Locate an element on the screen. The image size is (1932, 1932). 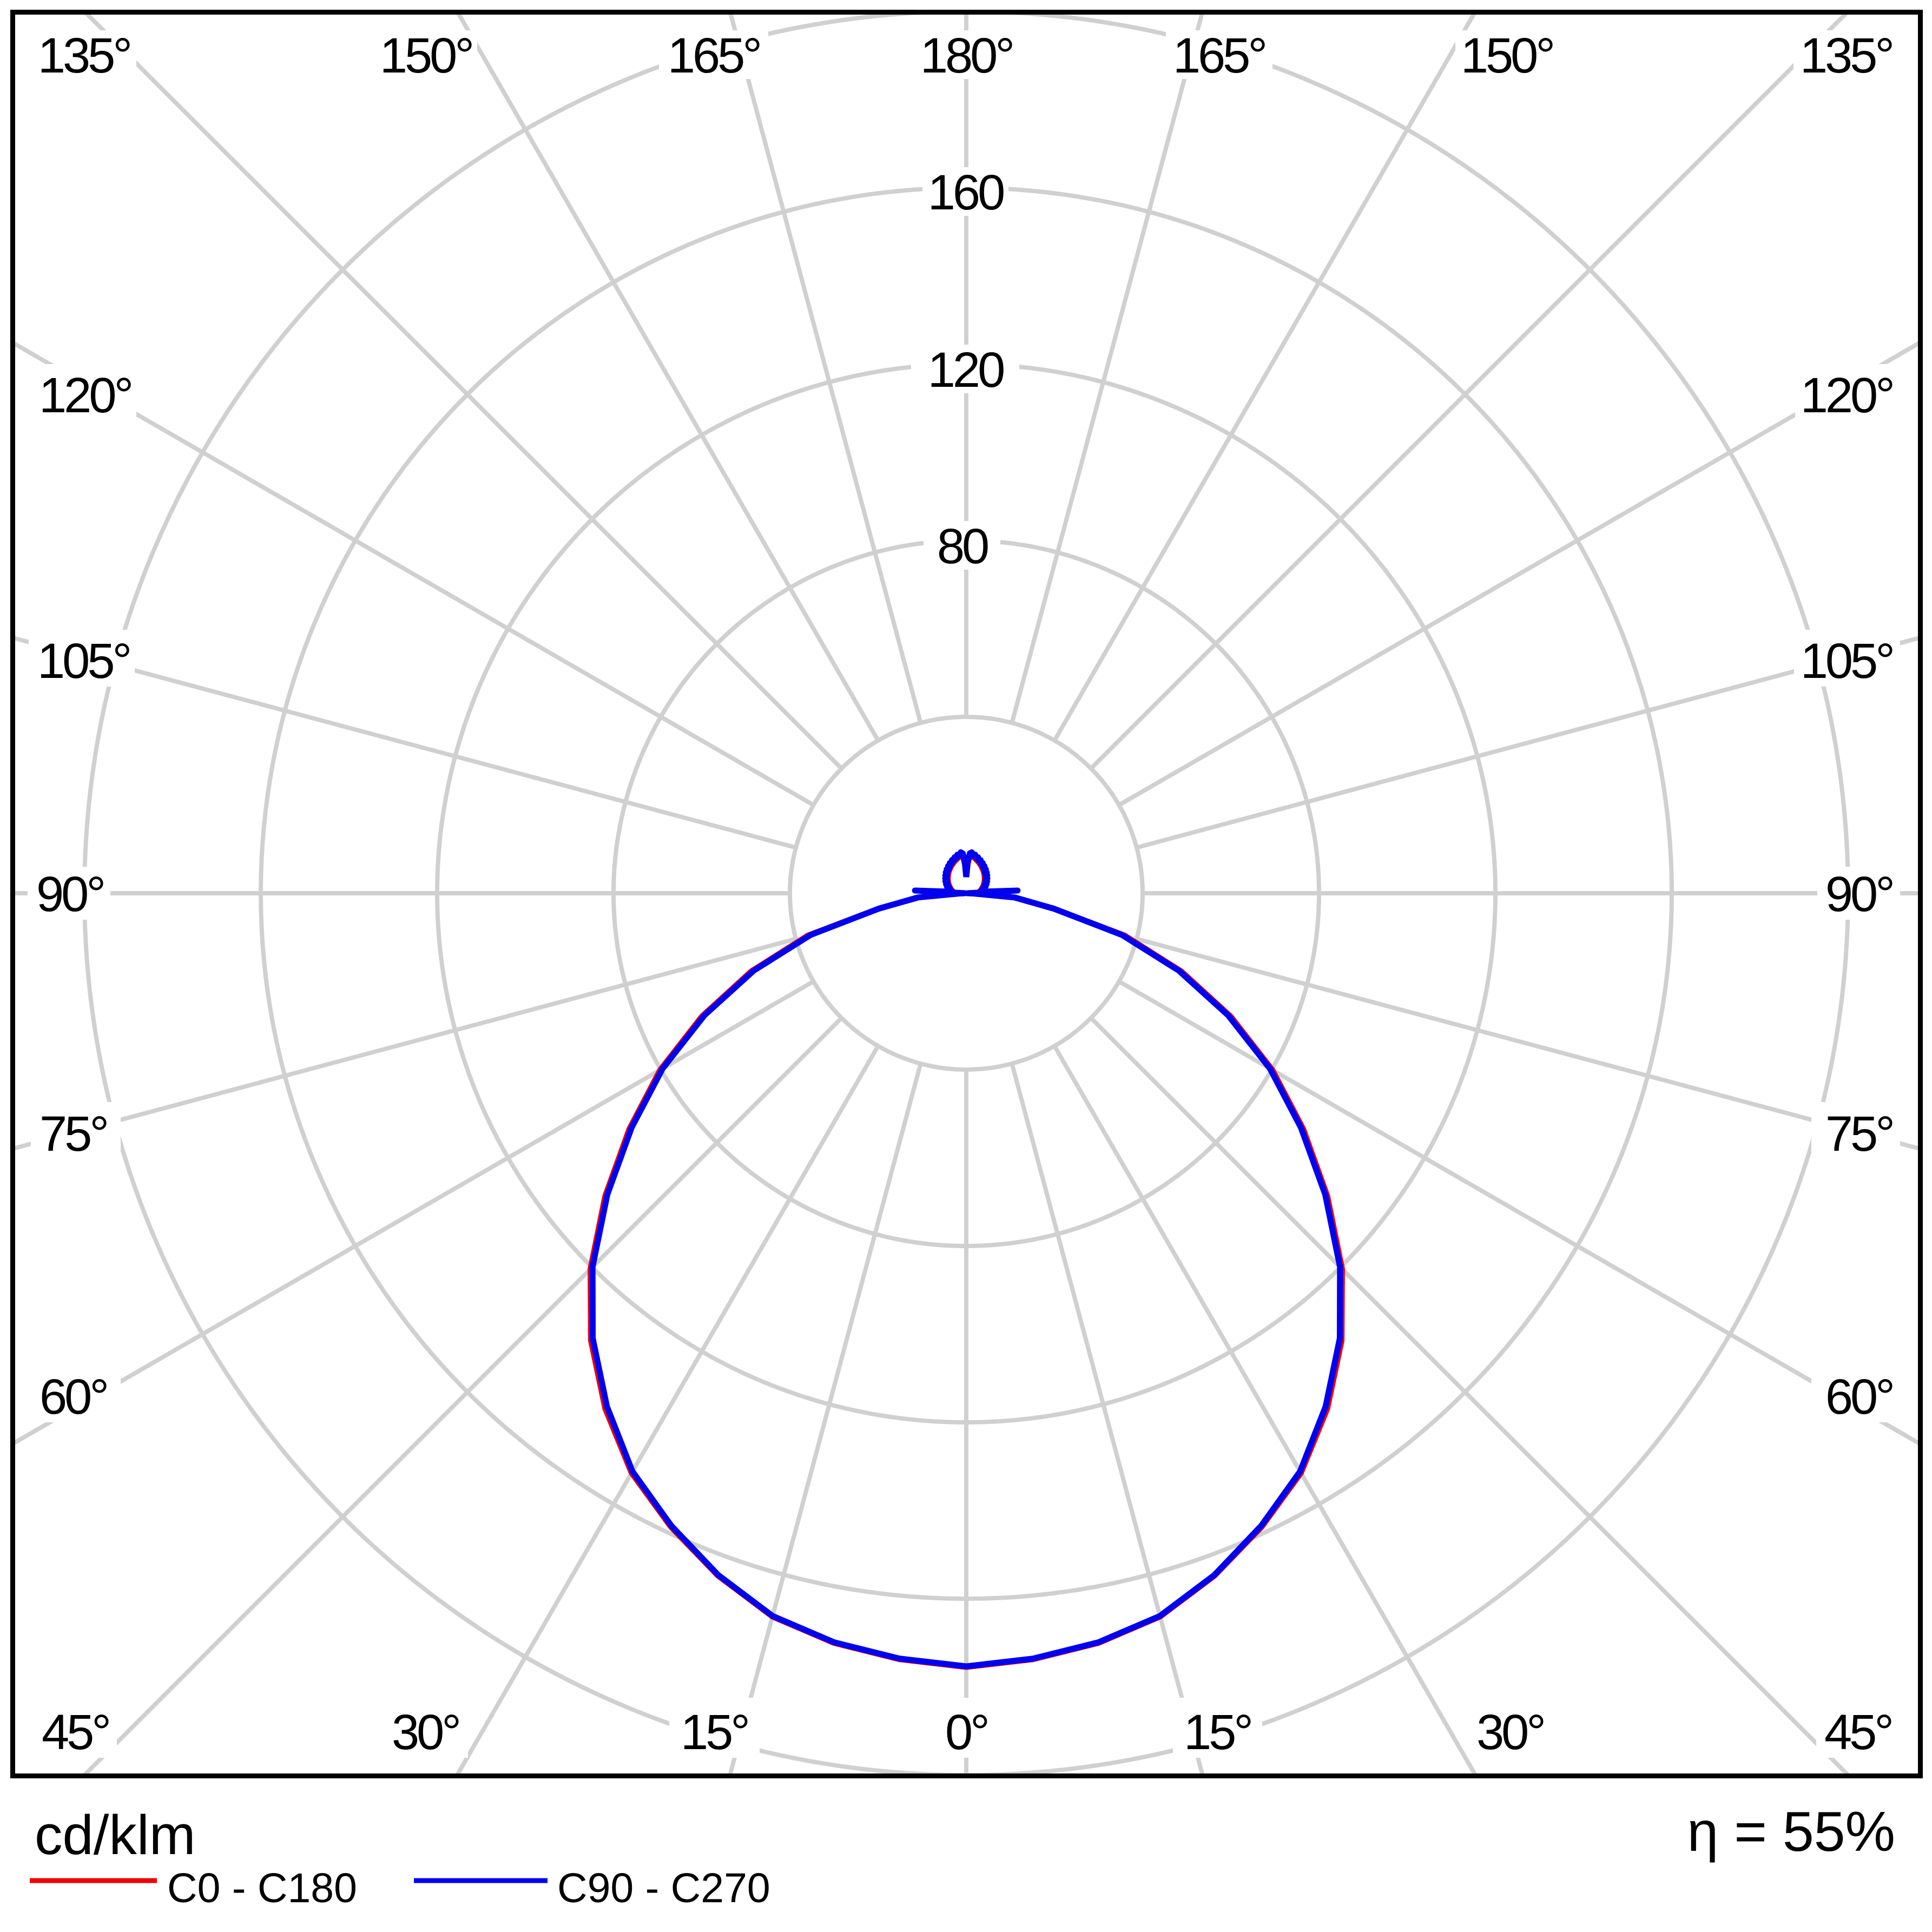
svg-text: η = 55% is located at coordinates (1791, 1832).